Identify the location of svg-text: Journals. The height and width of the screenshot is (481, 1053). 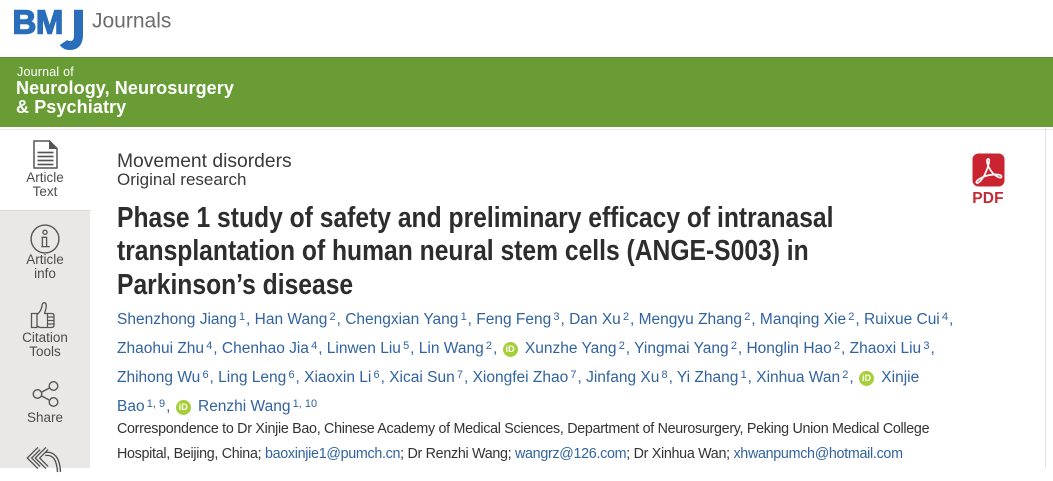
(131, 21).